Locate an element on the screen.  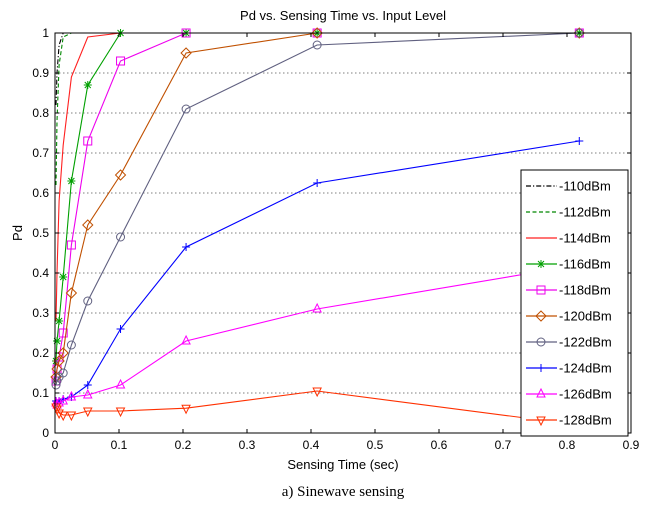
chart-title: Pd vs. Sensing Time vs. Input Level is located at coordinates (343, 15).